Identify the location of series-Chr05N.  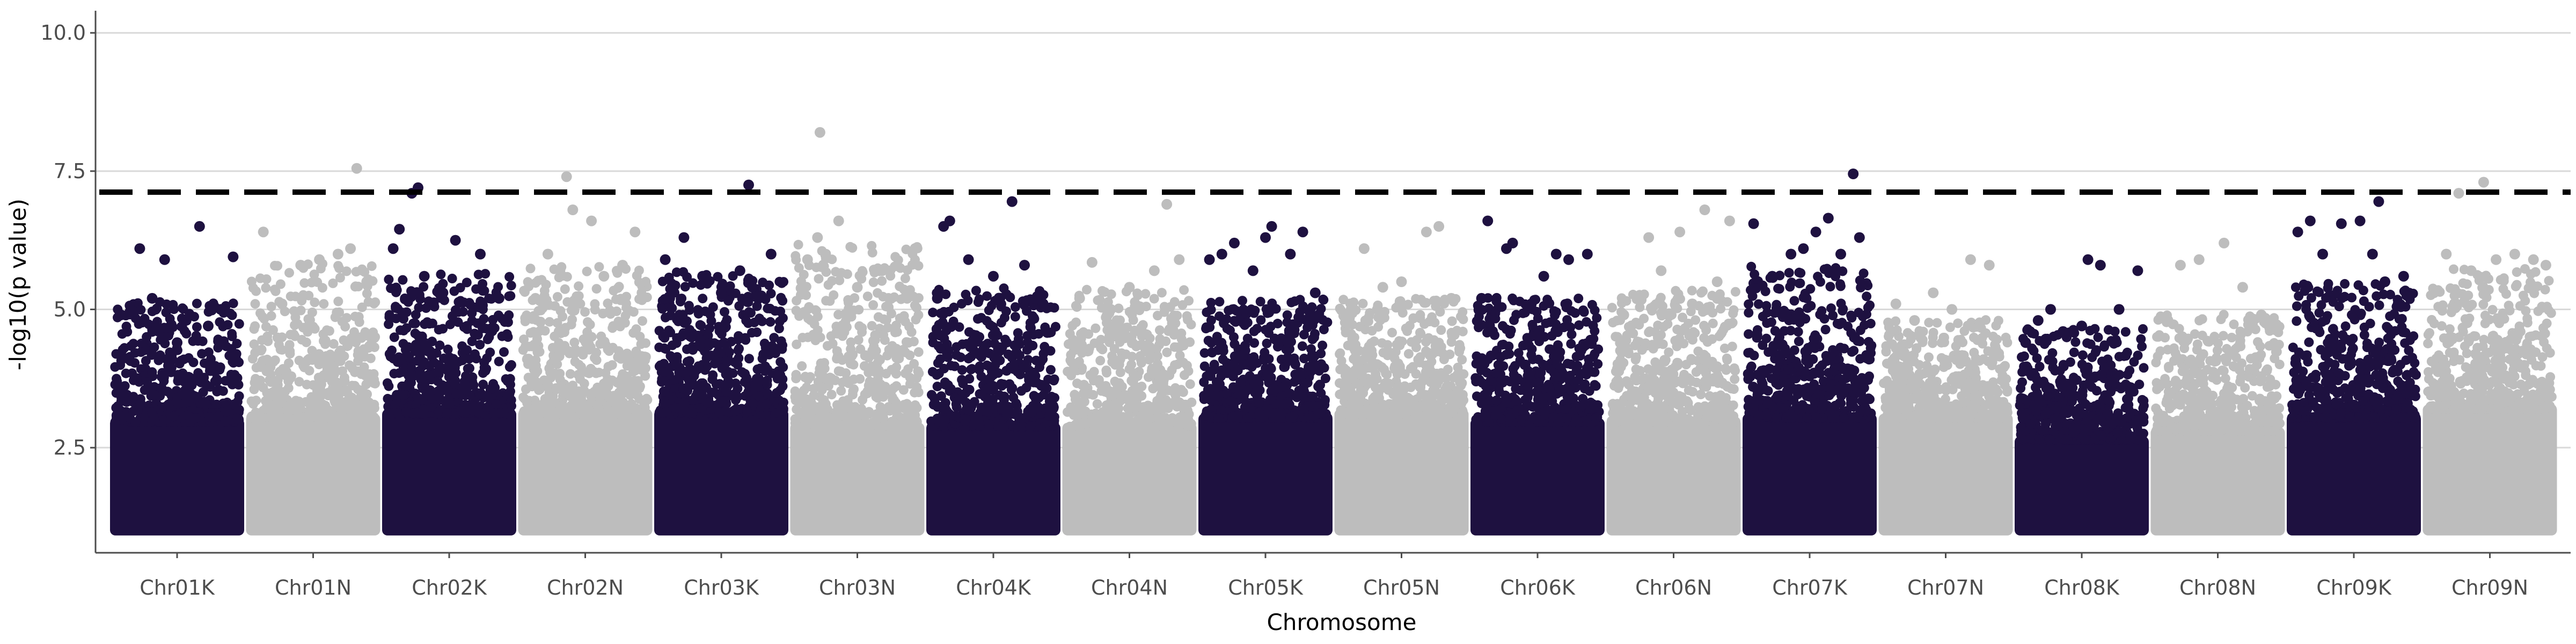
(1401, 378).